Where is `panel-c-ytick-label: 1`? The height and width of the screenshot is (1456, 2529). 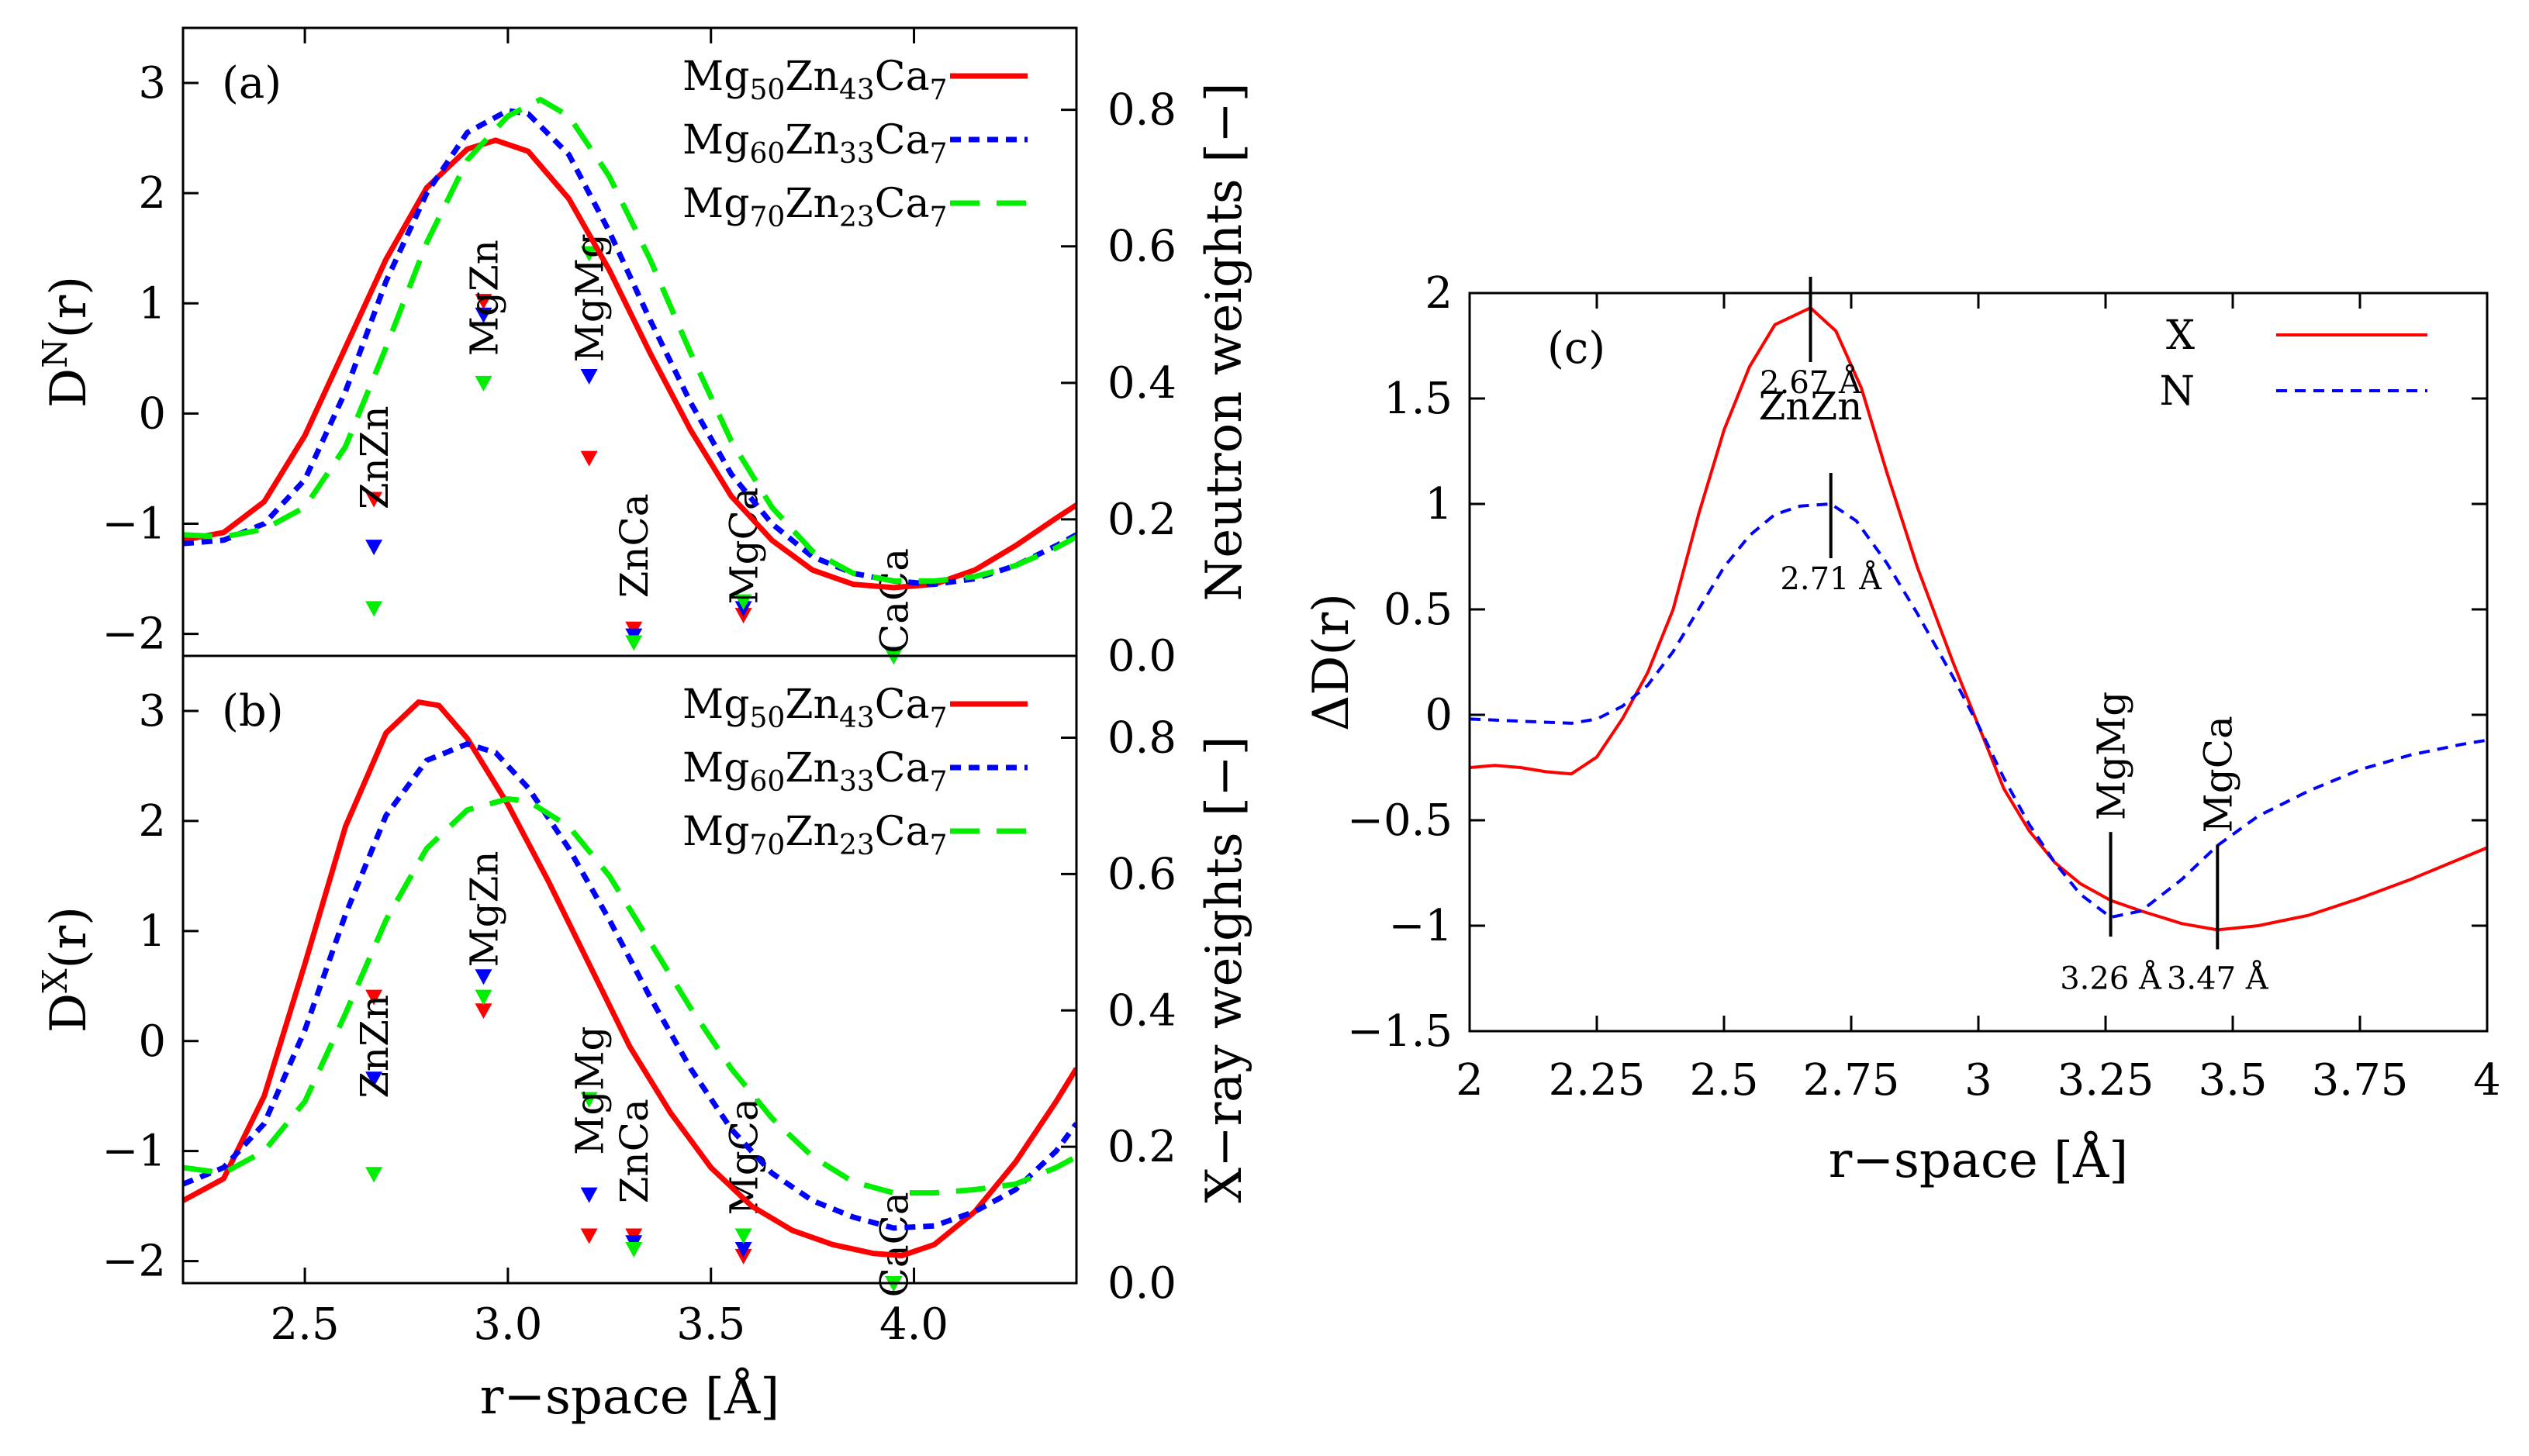
panel-c-ytick-label: 1 is located at coordinates (1439, 505).